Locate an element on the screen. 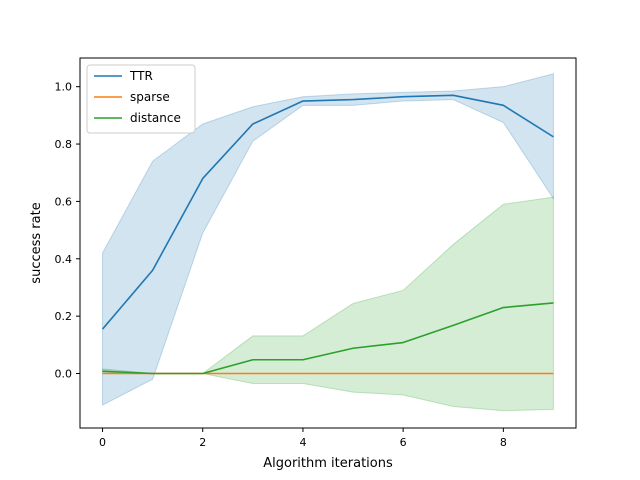 Image resolution: width=640 pixels, height=480 pixels. y-axis-ticks: 0.0 0.2 0.4 0.6 0.8 1.0 is located at coordinates (67, 231).